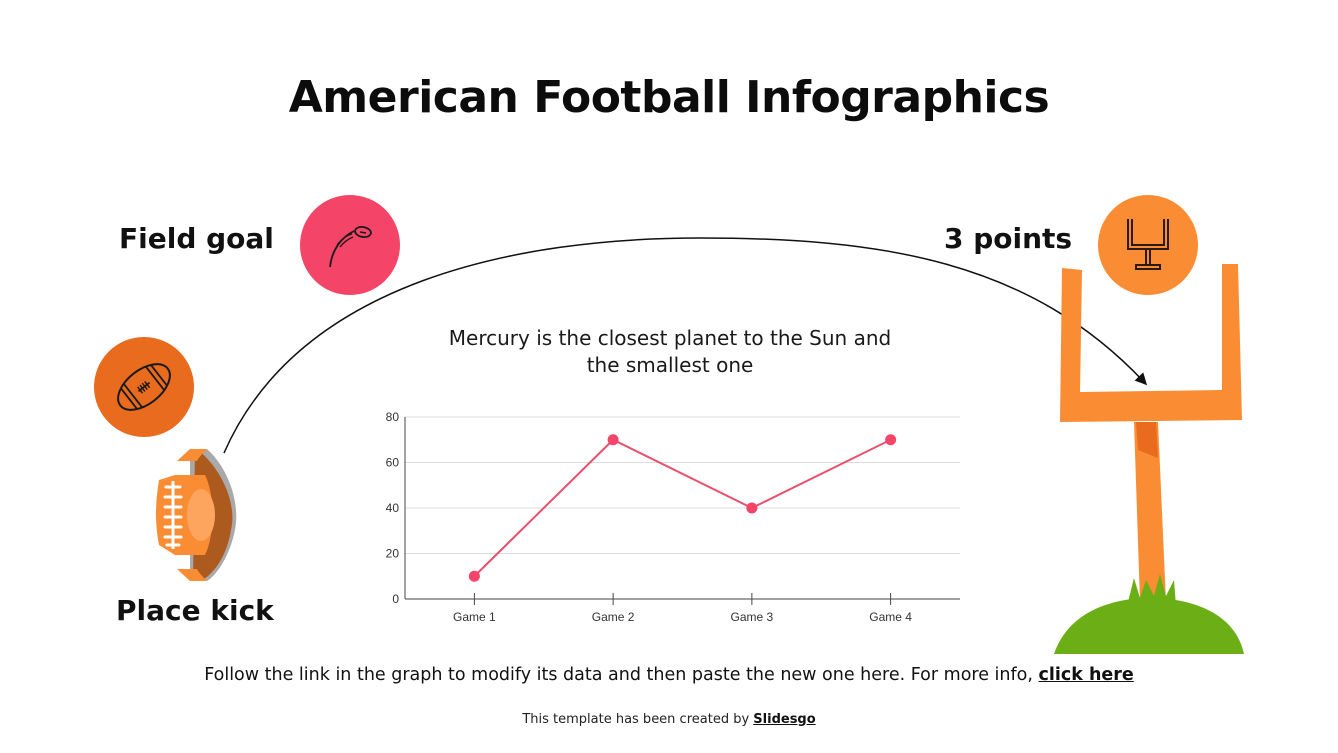 This screenshot has width=1338, height=753. What do you see at coordinates (669, 97) in the screenshot?
I see `page-title: American Football Infographics` at bounding box center [669, 97].